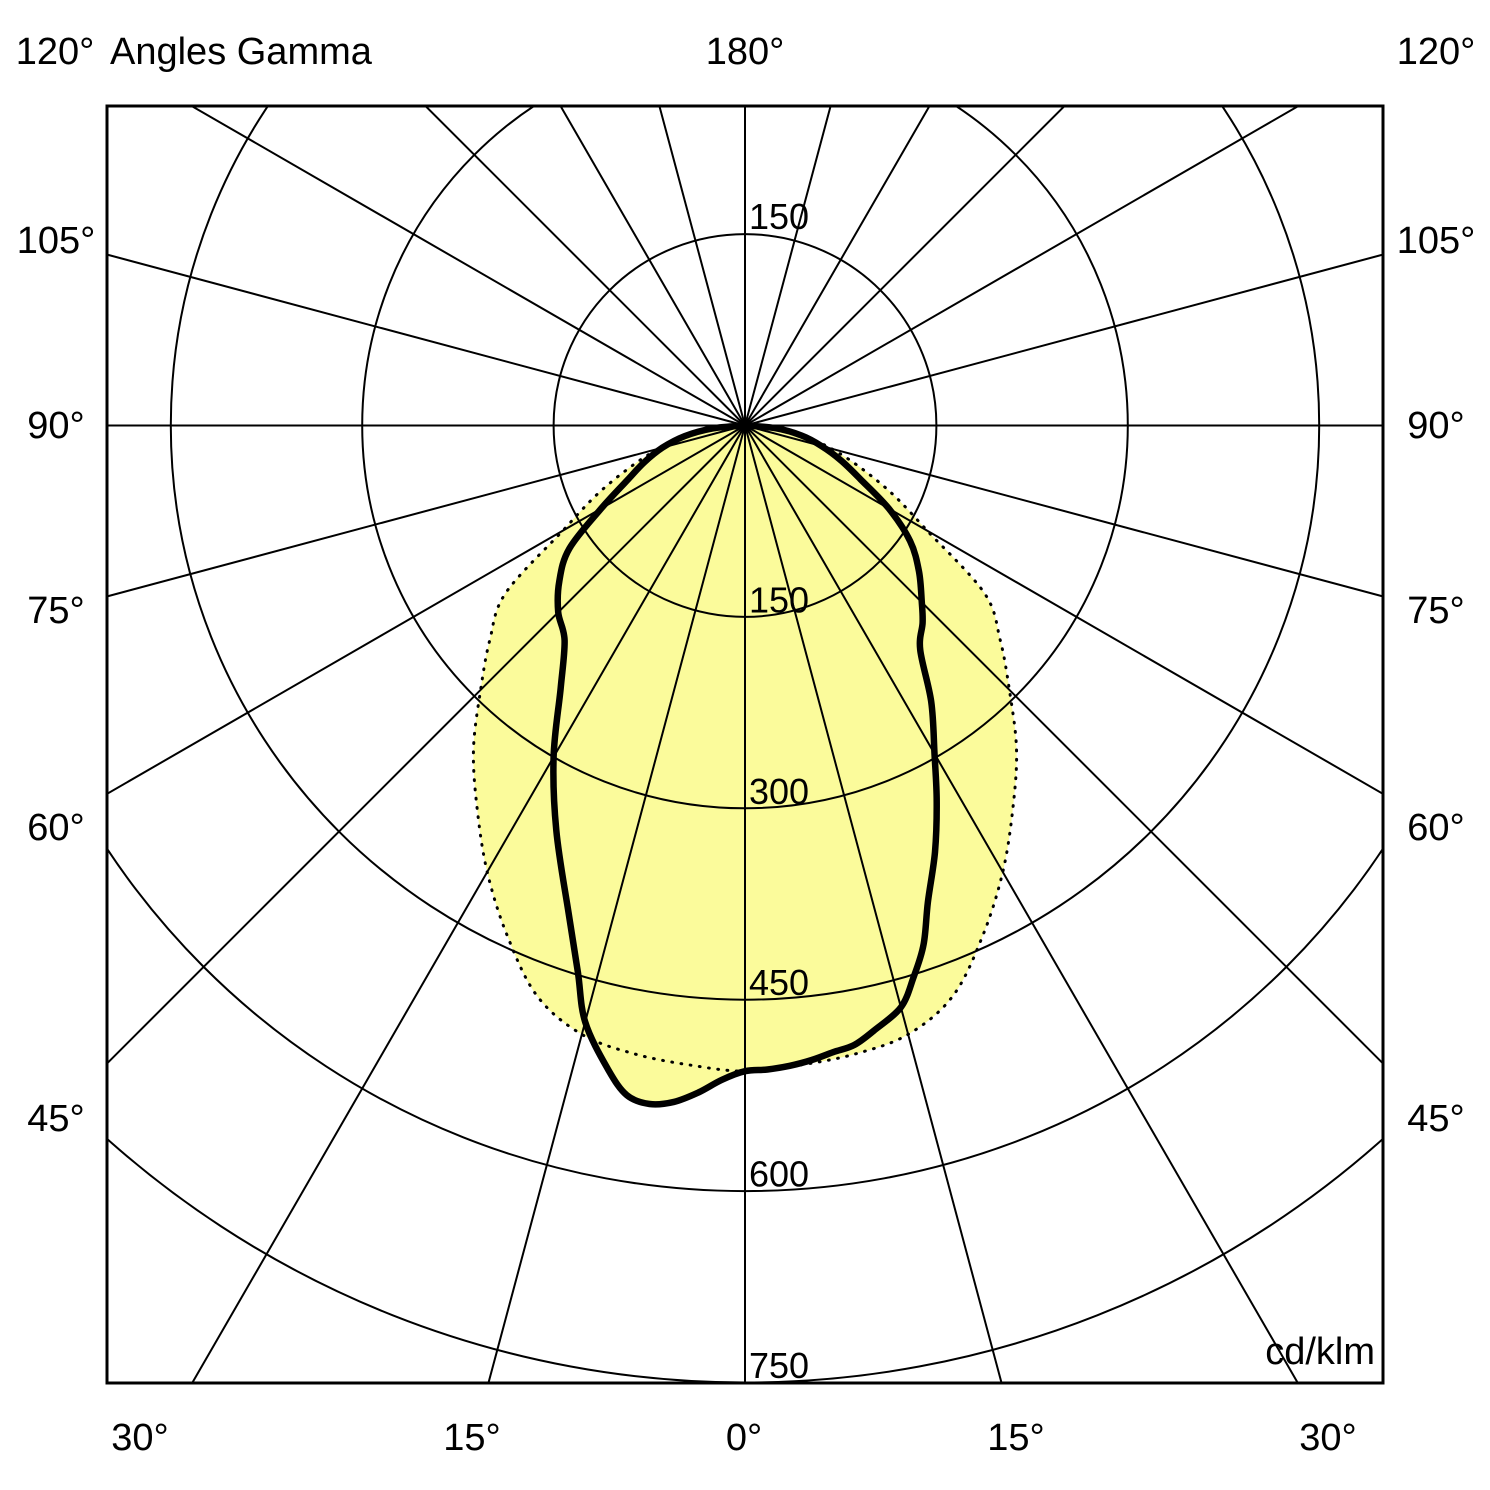 This screenshot has height=1490, width=1490. Describe the element at coordinates (779, 216) in the screenshot. I see `radial-tick-label-150-upper: 150` at that location.